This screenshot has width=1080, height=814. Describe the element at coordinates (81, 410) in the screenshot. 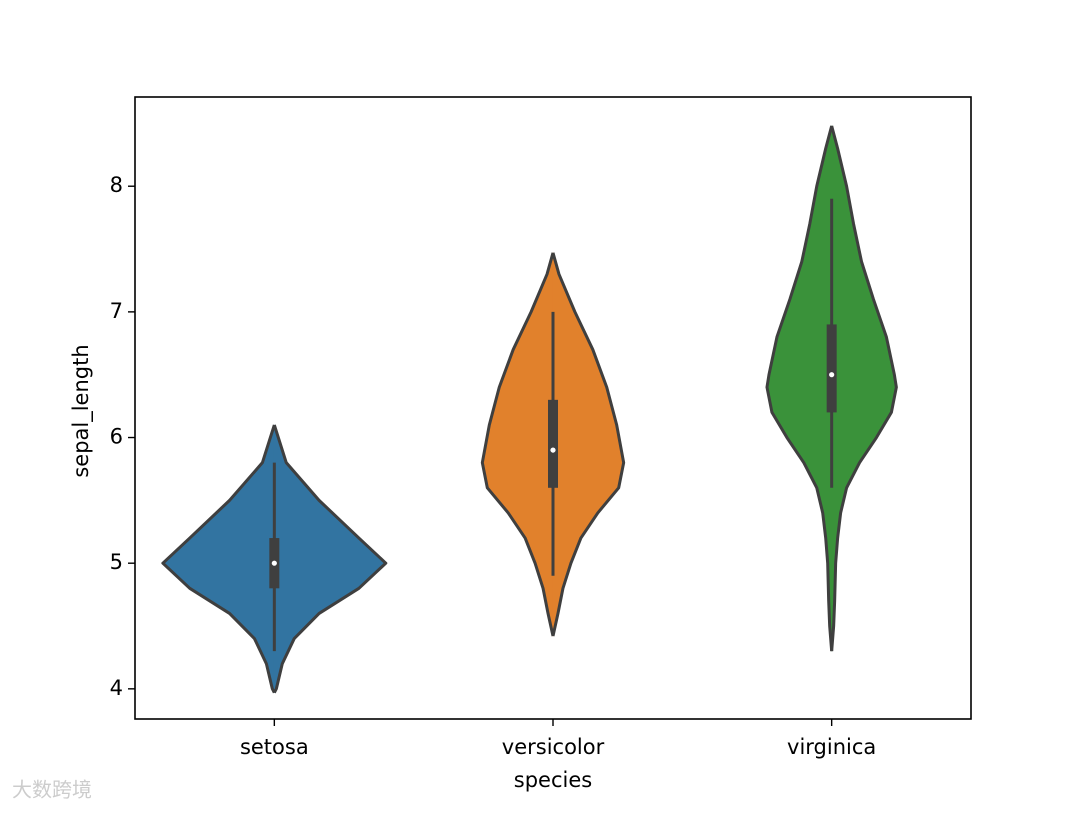

I see `y-axis-label: sepal_length` at that location.